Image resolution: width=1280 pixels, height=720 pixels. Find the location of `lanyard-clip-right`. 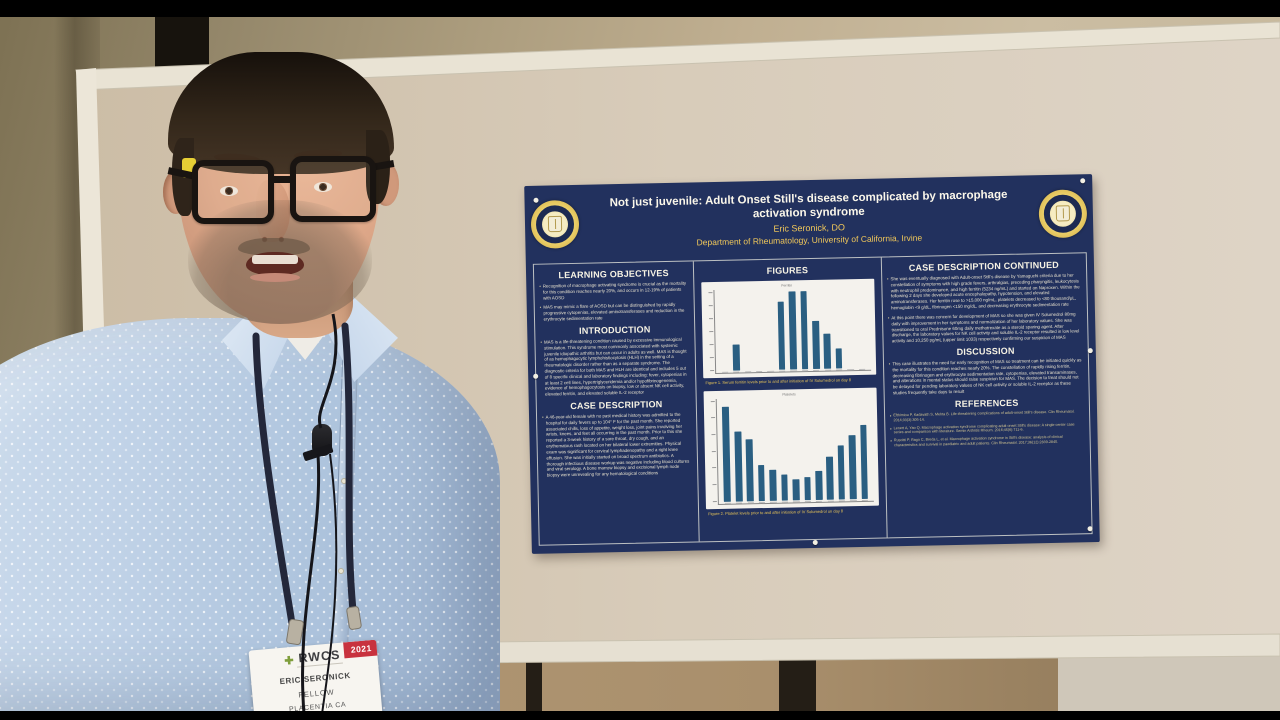

lanyard-clip-right is located at coordinates (354, 618).